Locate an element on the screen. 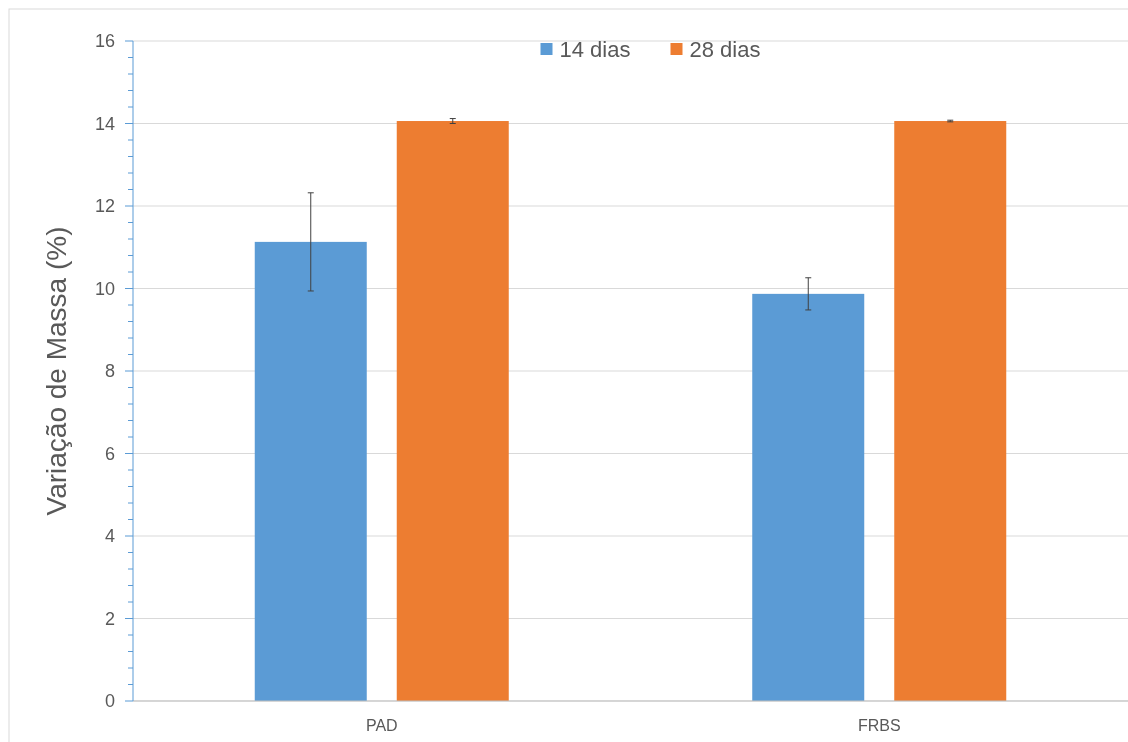 This screenshot has height=742, width=1128. y-tick-label: 12 is located at coordinates (104, 206).